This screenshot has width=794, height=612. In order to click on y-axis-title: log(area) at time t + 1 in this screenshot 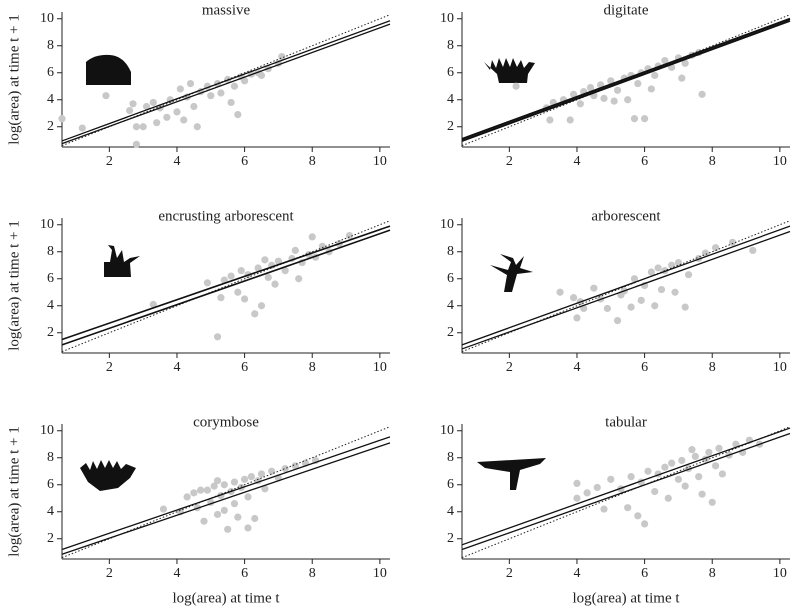, I will do `click(14, 285)`.